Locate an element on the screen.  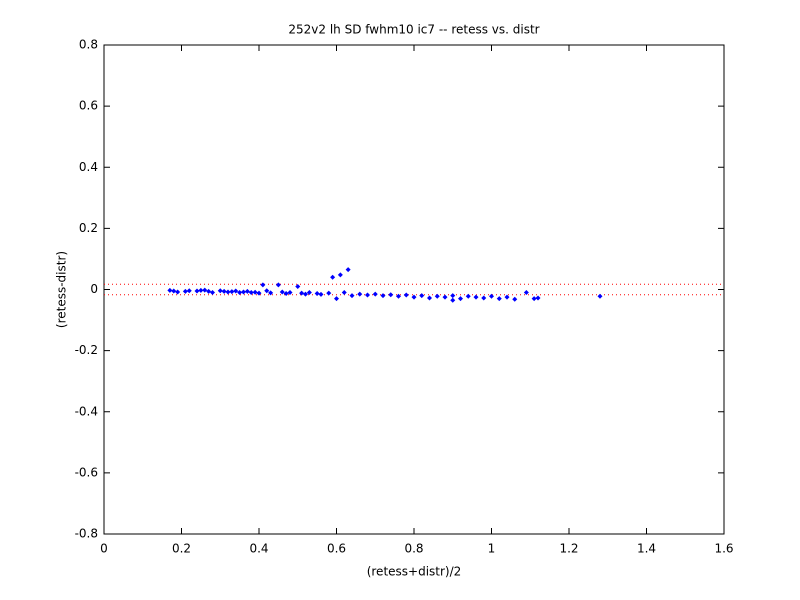
x-tick-label: 1 is located at coordinates (492, 549).